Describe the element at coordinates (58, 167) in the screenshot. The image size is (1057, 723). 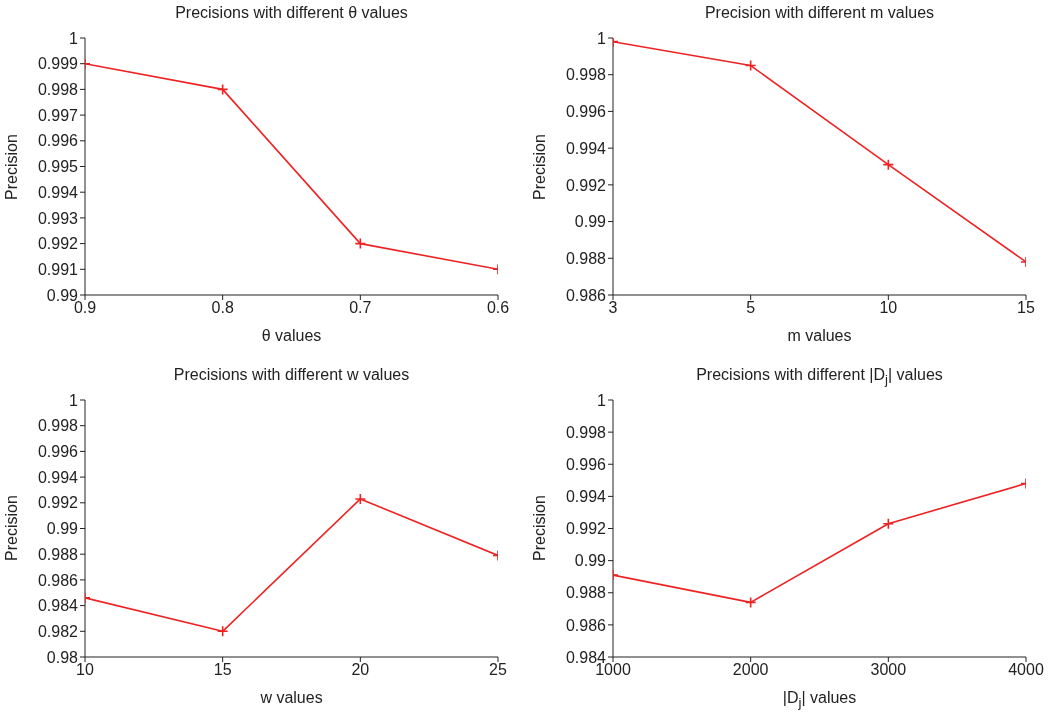
I see `y-tick-label: 0.995` at that location.